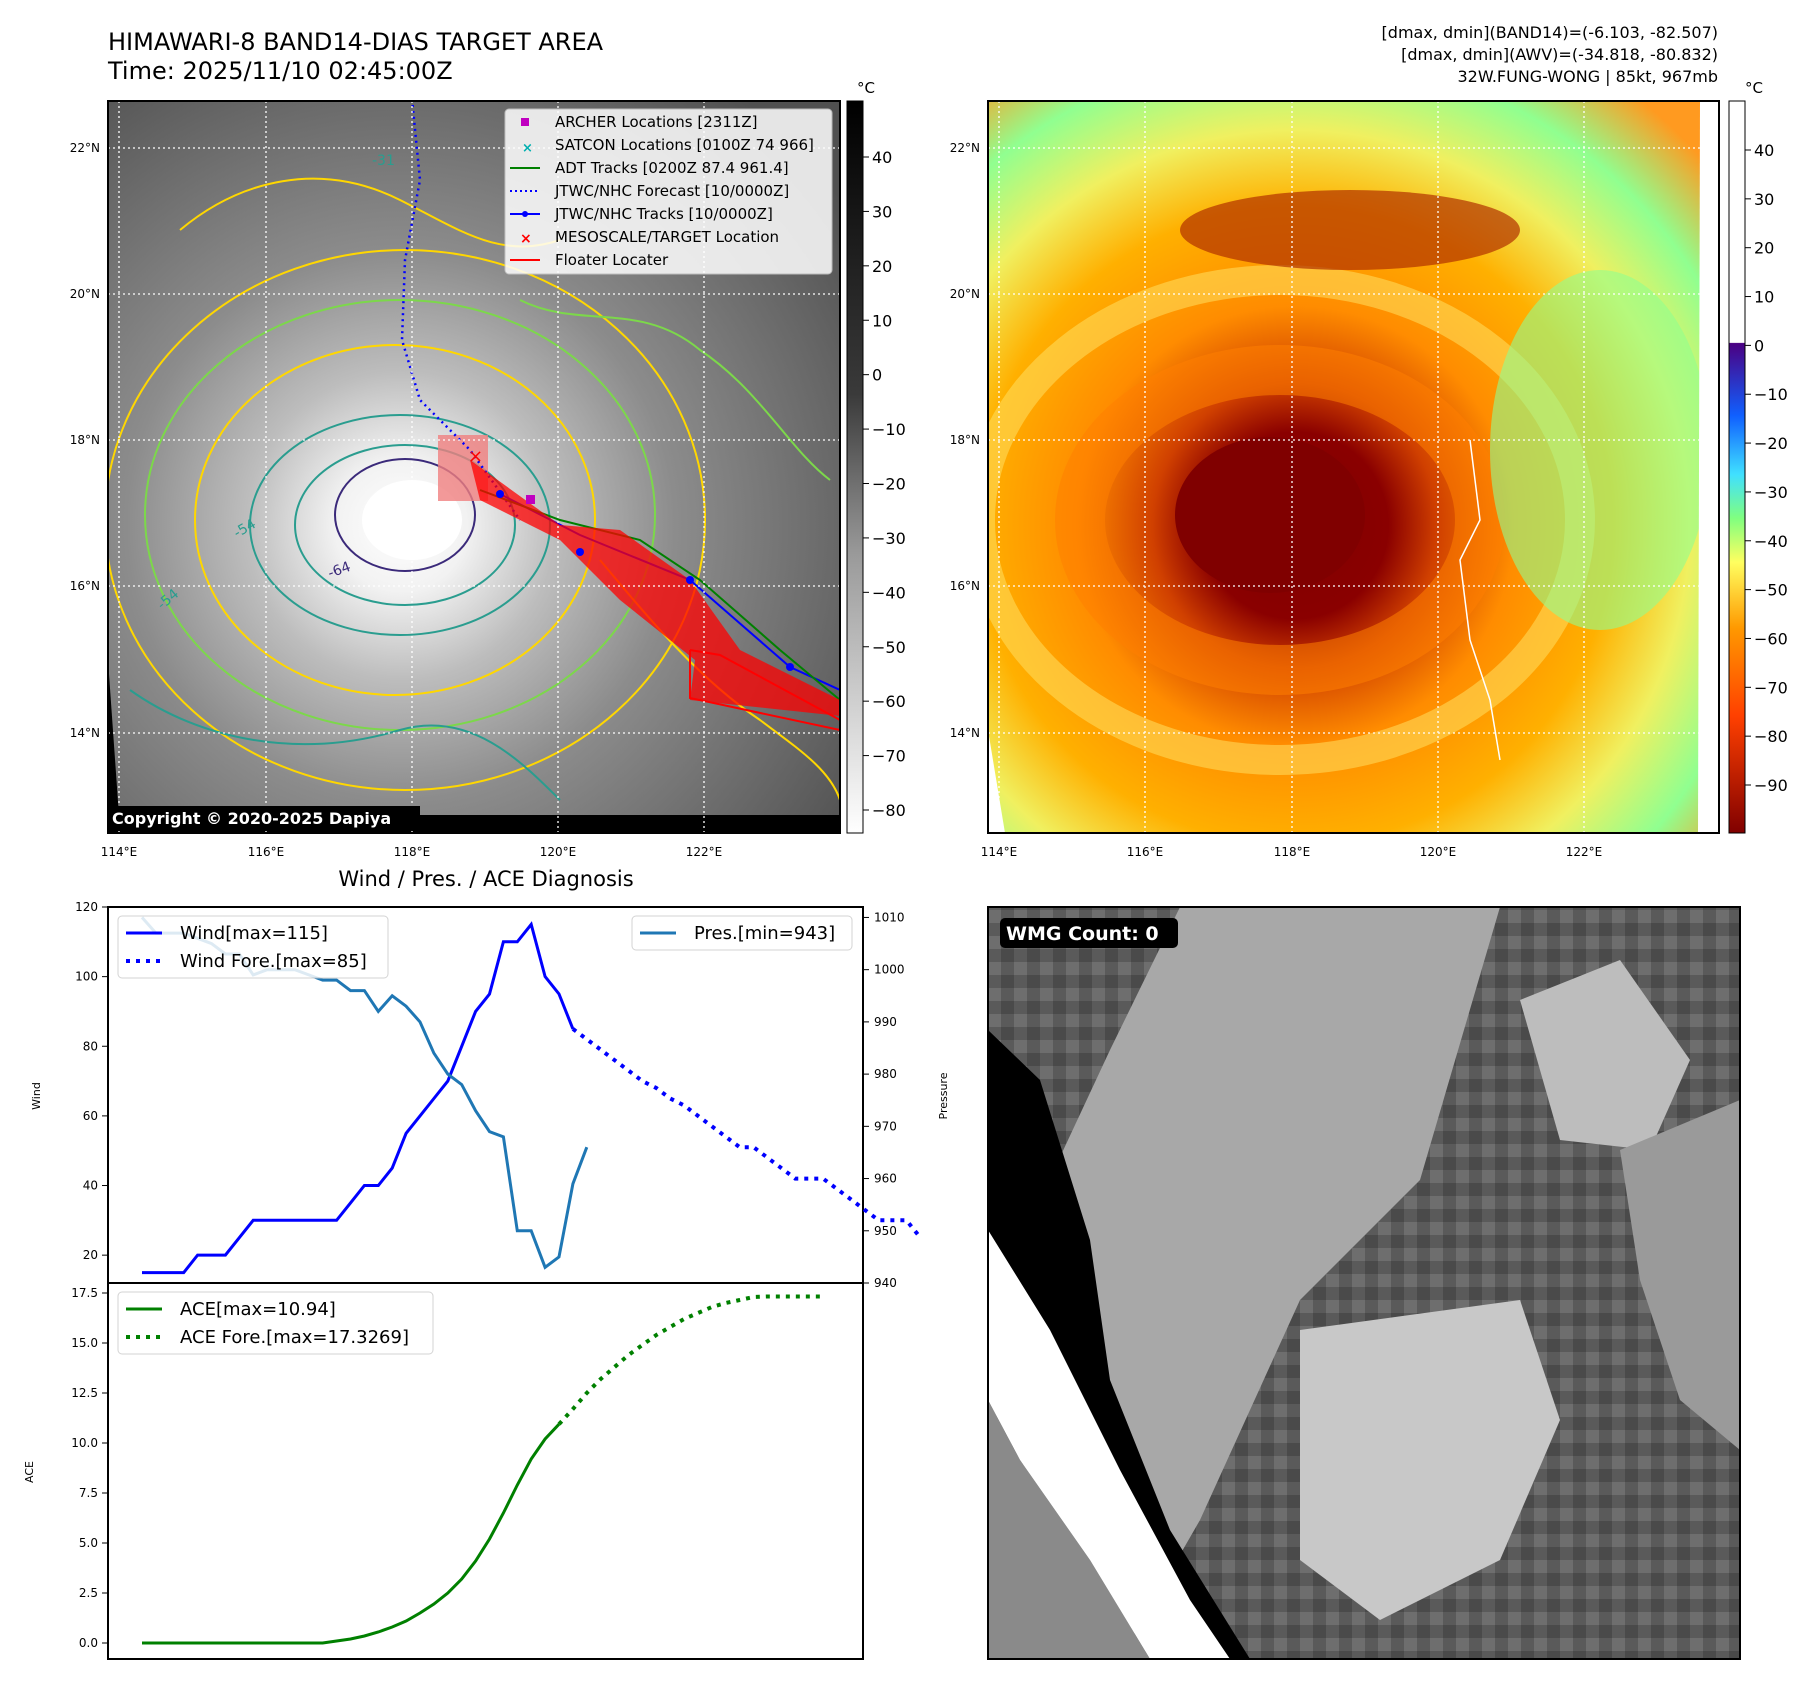 The width and height of the screenshot is (1801, 1690). Describe the element at coordinates (412, 520) in the screenshot. I see `cyclone-eye-cold-core` at that location.